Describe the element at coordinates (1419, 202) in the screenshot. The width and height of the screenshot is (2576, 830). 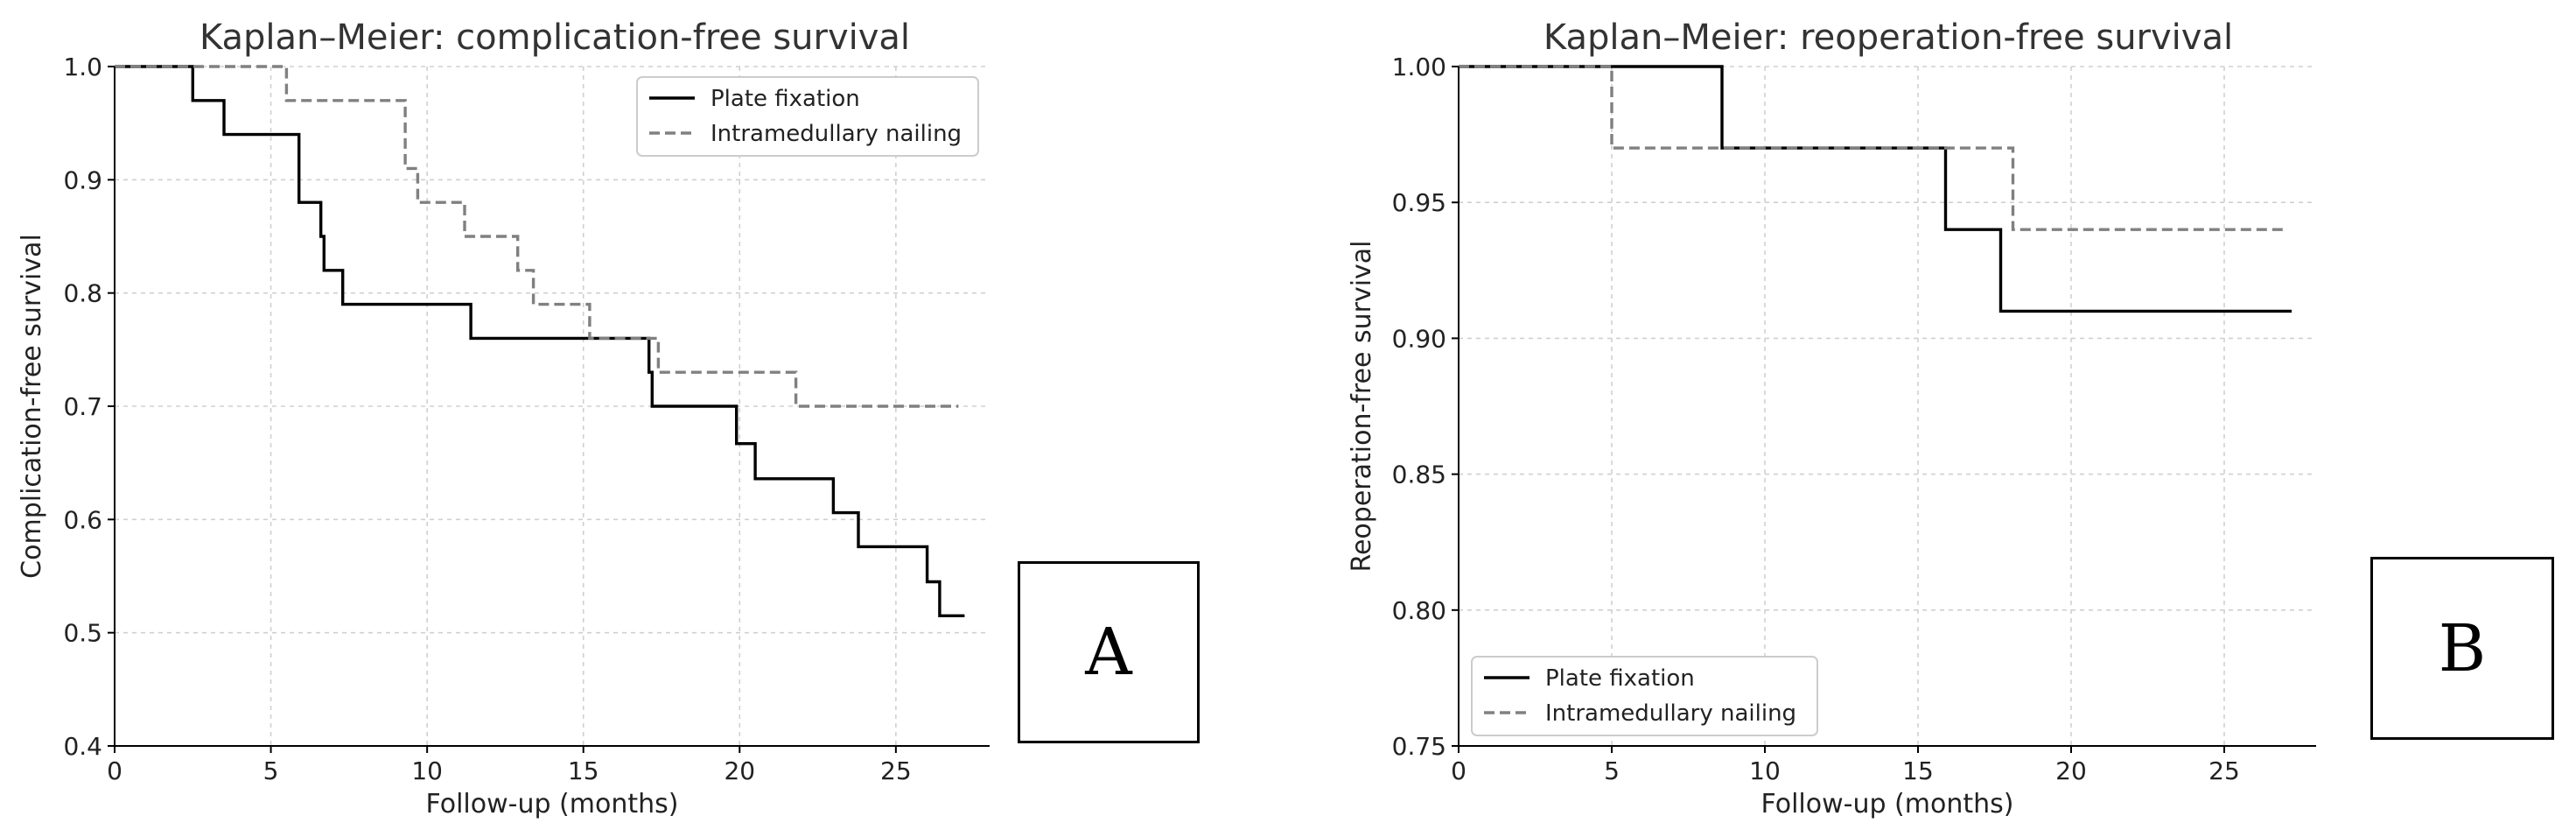
I see `y-tick-label: 0.95` at that location.